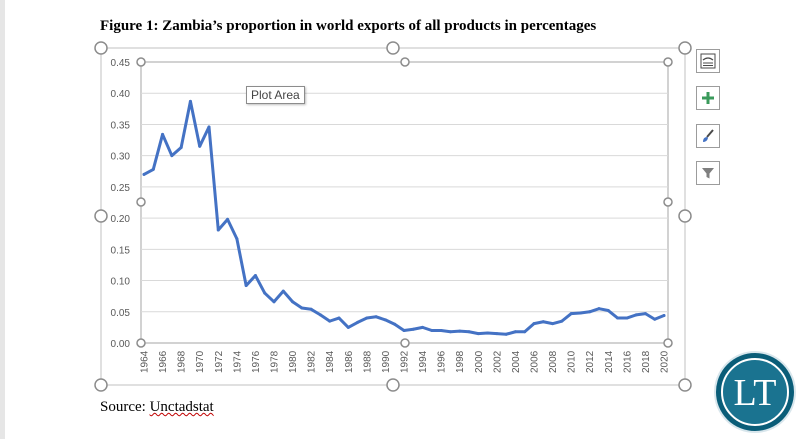  I want to click on y-tick-label: 0.40, so click(121, 94).